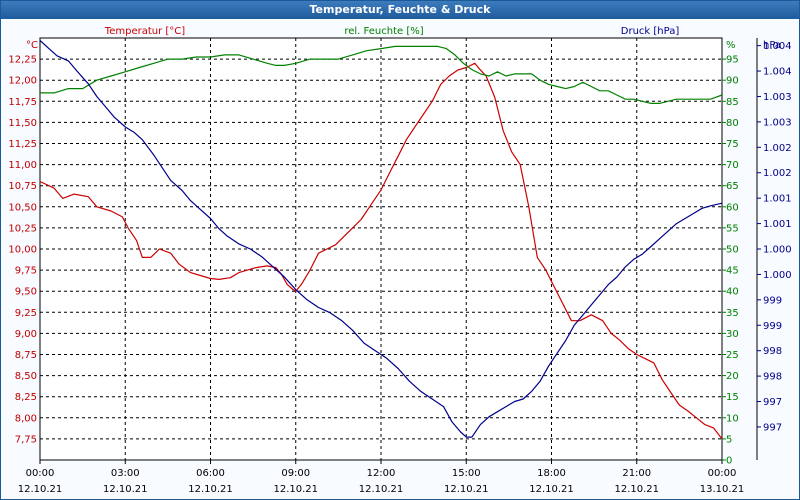 The image size is (800, 500). What do you see at coordinates (26, 334) in the screenshot?
I see `left-tick-label: 9,00` at bounding box center [26, 334].